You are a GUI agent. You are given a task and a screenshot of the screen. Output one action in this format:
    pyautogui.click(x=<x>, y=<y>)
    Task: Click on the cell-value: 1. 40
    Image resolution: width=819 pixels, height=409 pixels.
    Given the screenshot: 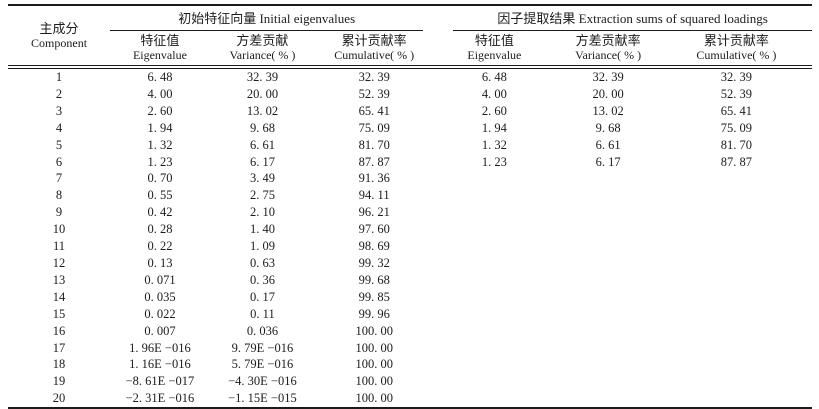 What is the action you would take?
    pyautogui.click(x=262, y=229)
    